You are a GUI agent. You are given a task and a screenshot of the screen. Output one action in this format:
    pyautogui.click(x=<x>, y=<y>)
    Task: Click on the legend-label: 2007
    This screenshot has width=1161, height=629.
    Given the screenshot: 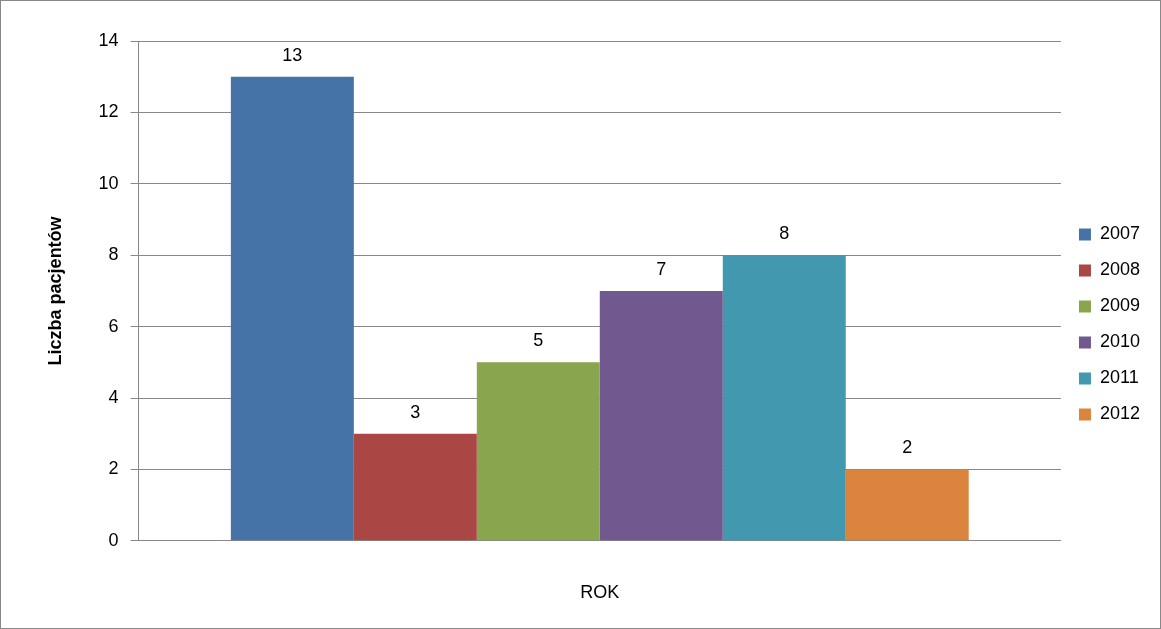 What is the action you would take?
    pyautogui.click(x=1119, y=233)
    